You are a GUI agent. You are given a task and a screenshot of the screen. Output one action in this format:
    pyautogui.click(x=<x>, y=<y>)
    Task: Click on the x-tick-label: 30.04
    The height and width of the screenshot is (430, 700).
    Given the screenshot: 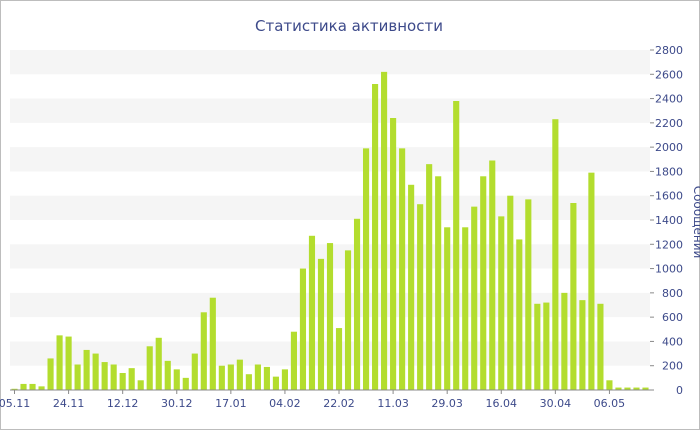 What is the action you would take?
    pyautogui.click(x=556, y=403)
    